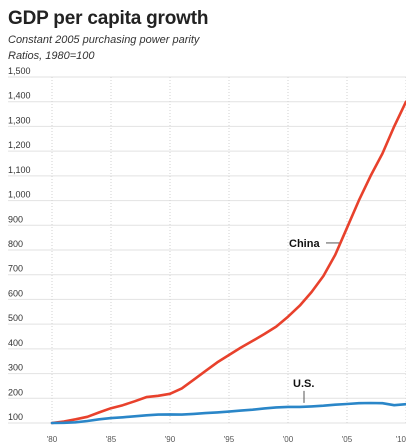 This screenshot has width=406, height=447. I want to click on y-tick-label: 600, so click(15, 293).